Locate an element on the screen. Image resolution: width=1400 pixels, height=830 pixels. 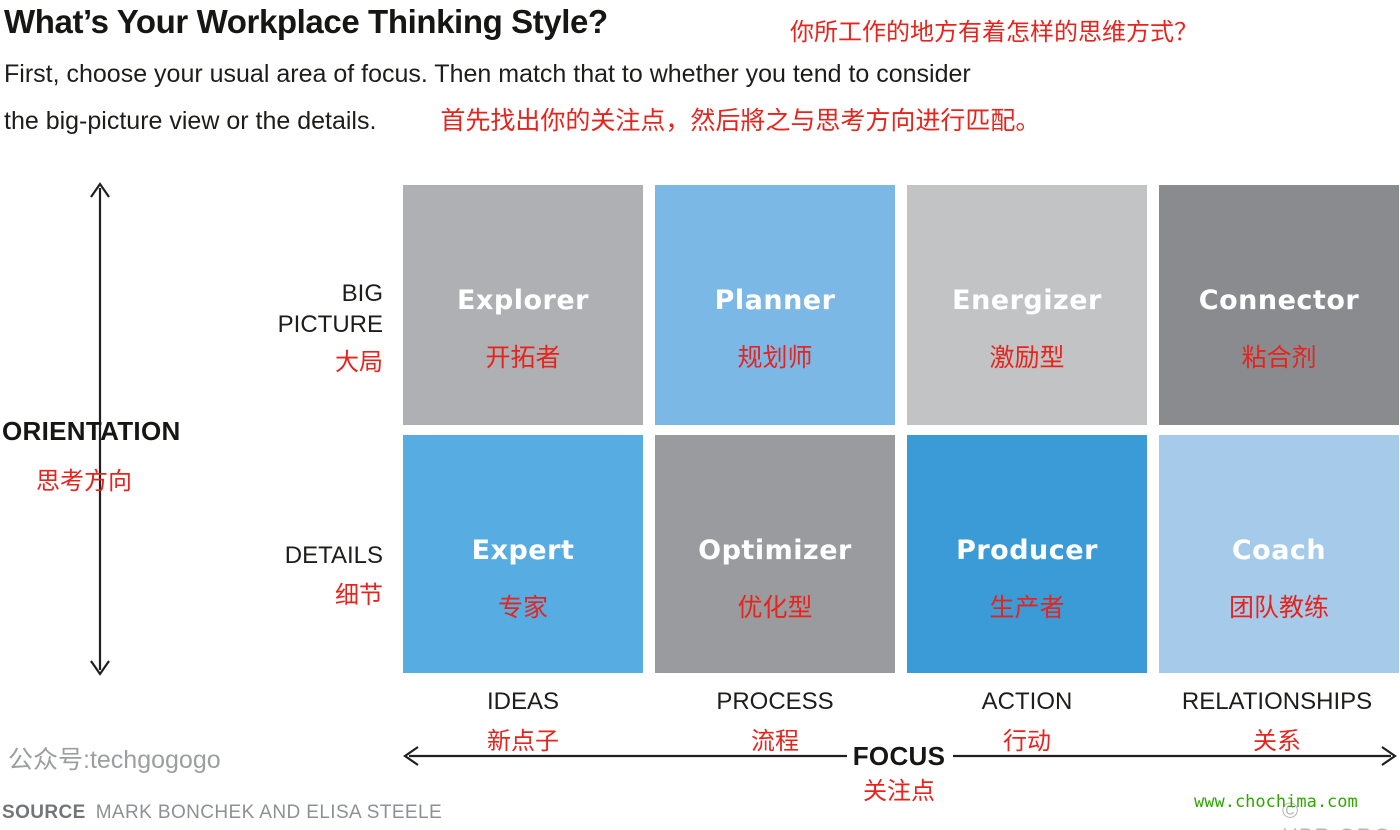
cell-name-translation: 规划师 is located at coordinates (775, 358).